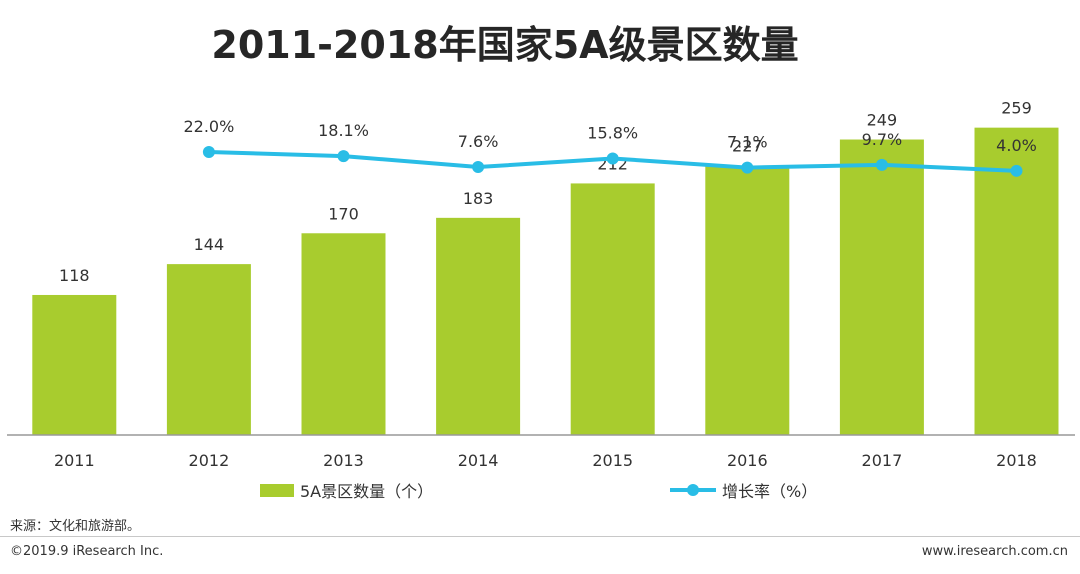  Describe the element at coordinates (74, 364) in the screenshot. I see `bar-2011` at that location.